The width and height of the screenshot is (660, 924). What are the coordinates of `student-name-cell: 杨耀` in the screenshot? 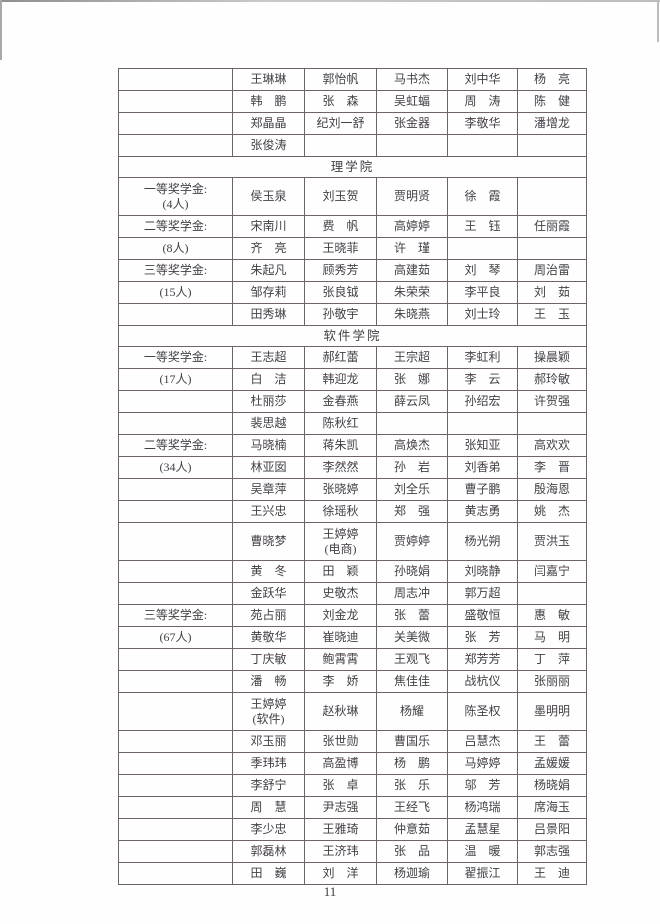 It's located at (412, 711).